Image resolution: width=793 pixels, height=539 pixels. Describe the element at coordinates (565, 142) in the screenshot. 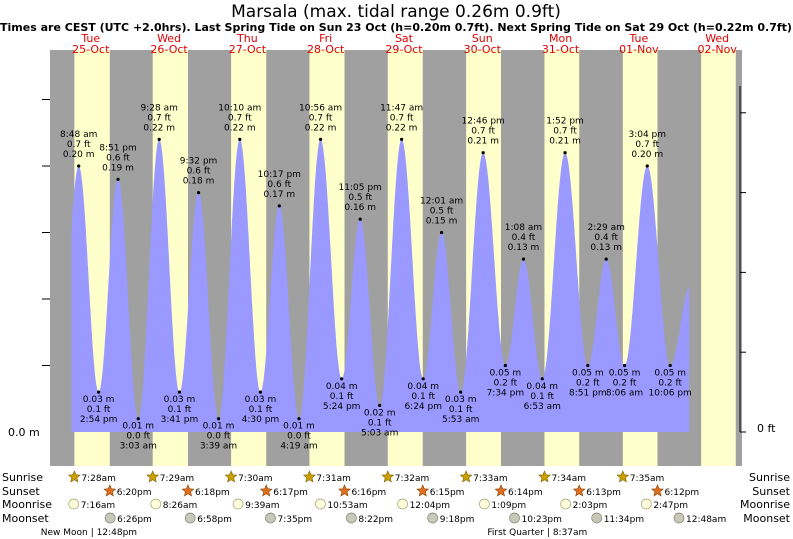

I see `tide-height-m-label: 0.21 m` at that location.